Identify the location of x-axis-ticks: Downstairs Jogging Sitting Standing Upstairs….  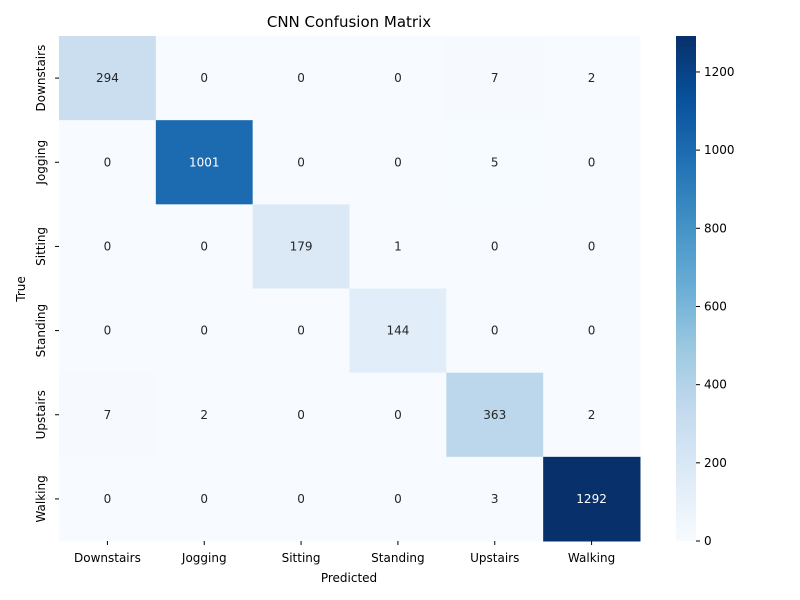
(344, 553).